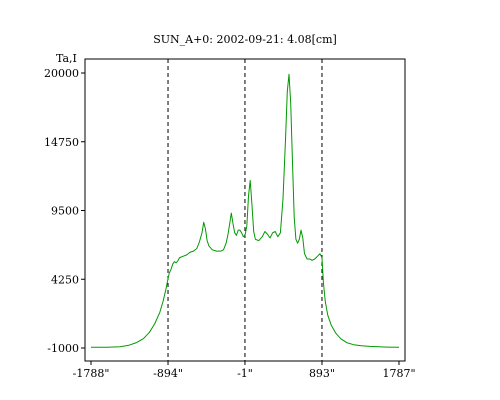 The height and width of the screenshot is (400, 500). What do you see at coordinates (245, 373) in the screenshot?
I see `x-tick-label: -1"` at bounding box center [245, 373].